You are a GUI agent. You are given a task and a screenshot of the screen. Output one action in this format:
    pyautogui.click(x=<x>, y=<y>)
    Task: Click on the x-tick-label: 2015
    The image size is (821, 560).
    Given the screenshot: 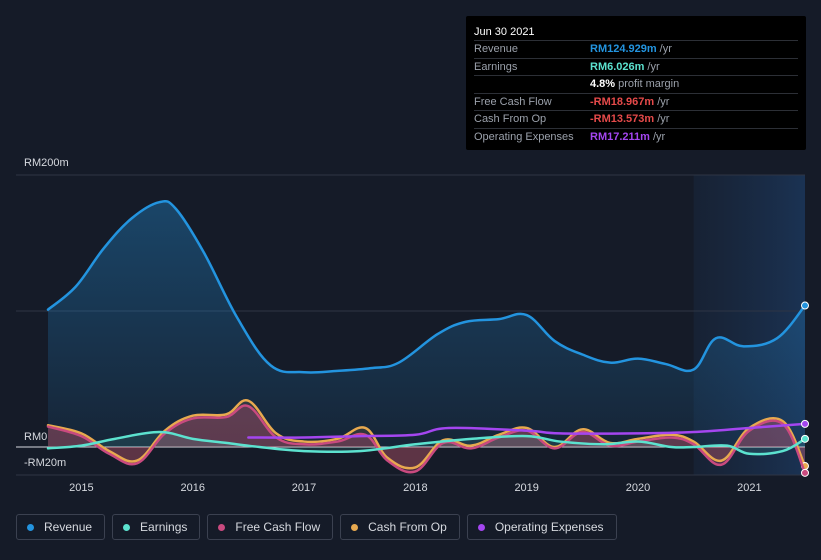 What is the action you would take?
    pyautogui.click(x=81, y=488)
    